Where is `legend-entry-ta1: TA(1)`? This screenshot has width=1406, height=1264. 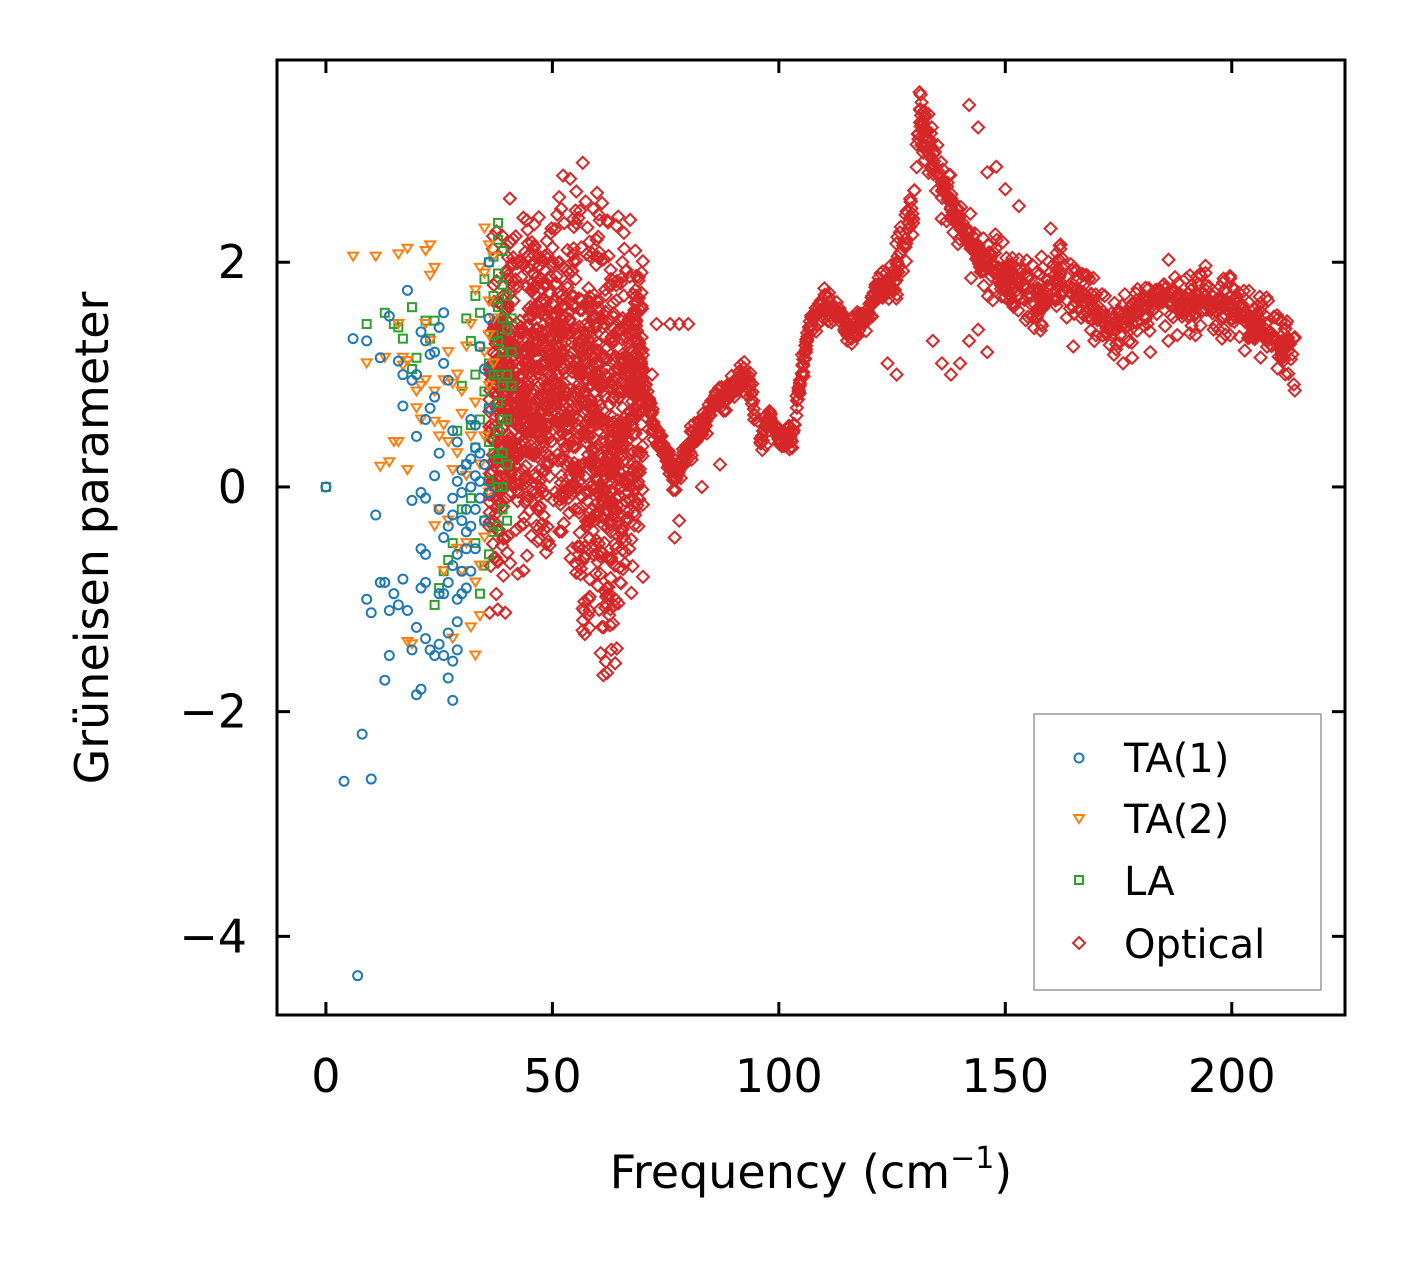 legend-entry-ta1: TA(1) is located at coordinates (1151, 759).